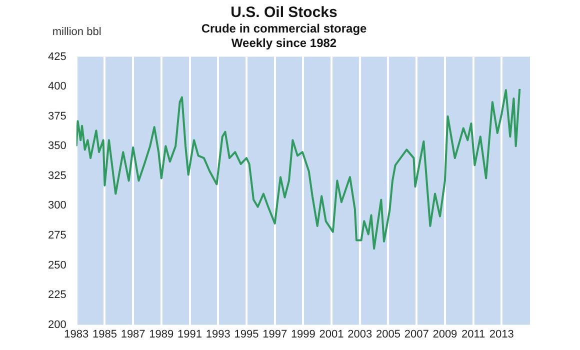 The image size is (580, 350). Describe the element at coordinates (360, 334) in the screenshot. I see `x-tick-label: 2003` at that location.